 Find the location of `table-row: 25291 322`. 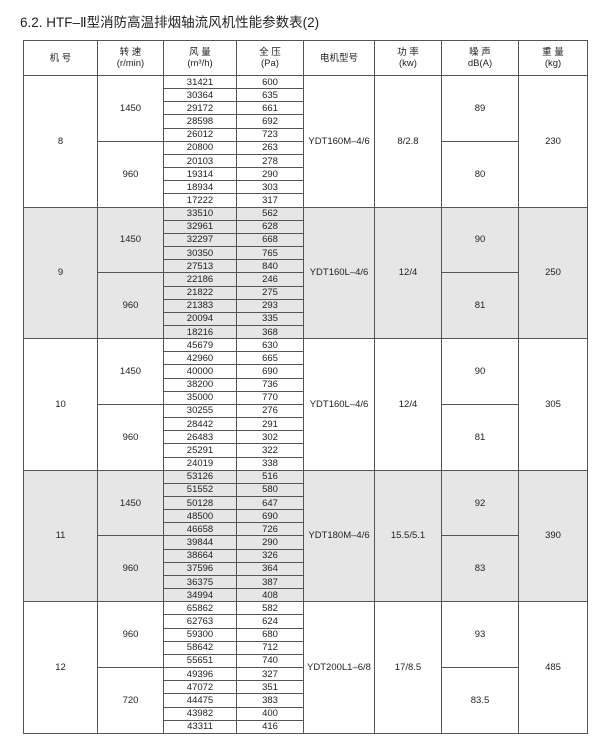

table-row: 25291 322 is located at coordinates (306, 450).